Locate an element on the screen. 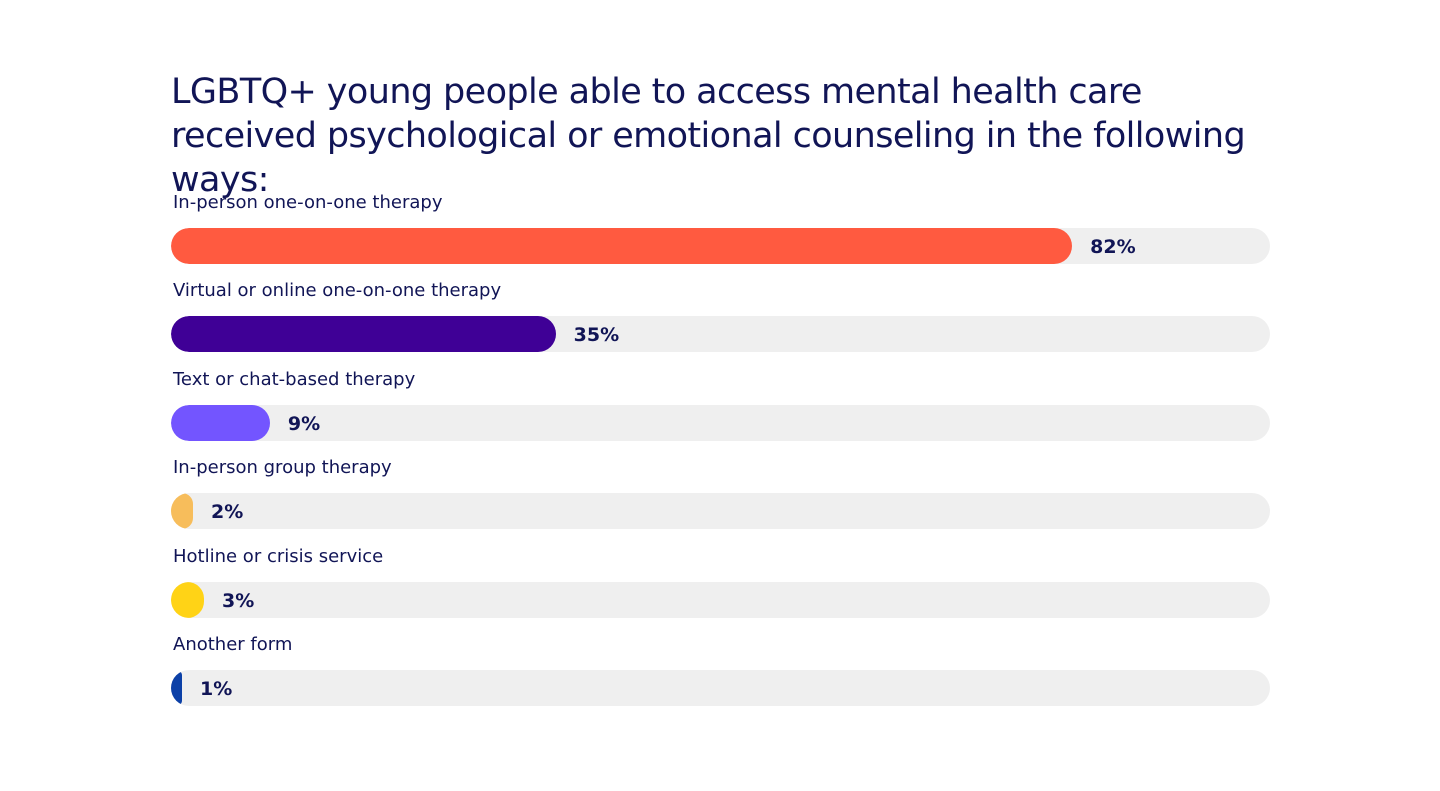  bar-row: In-person one-on-one therapy 82% is located at coordinates (720, 232).